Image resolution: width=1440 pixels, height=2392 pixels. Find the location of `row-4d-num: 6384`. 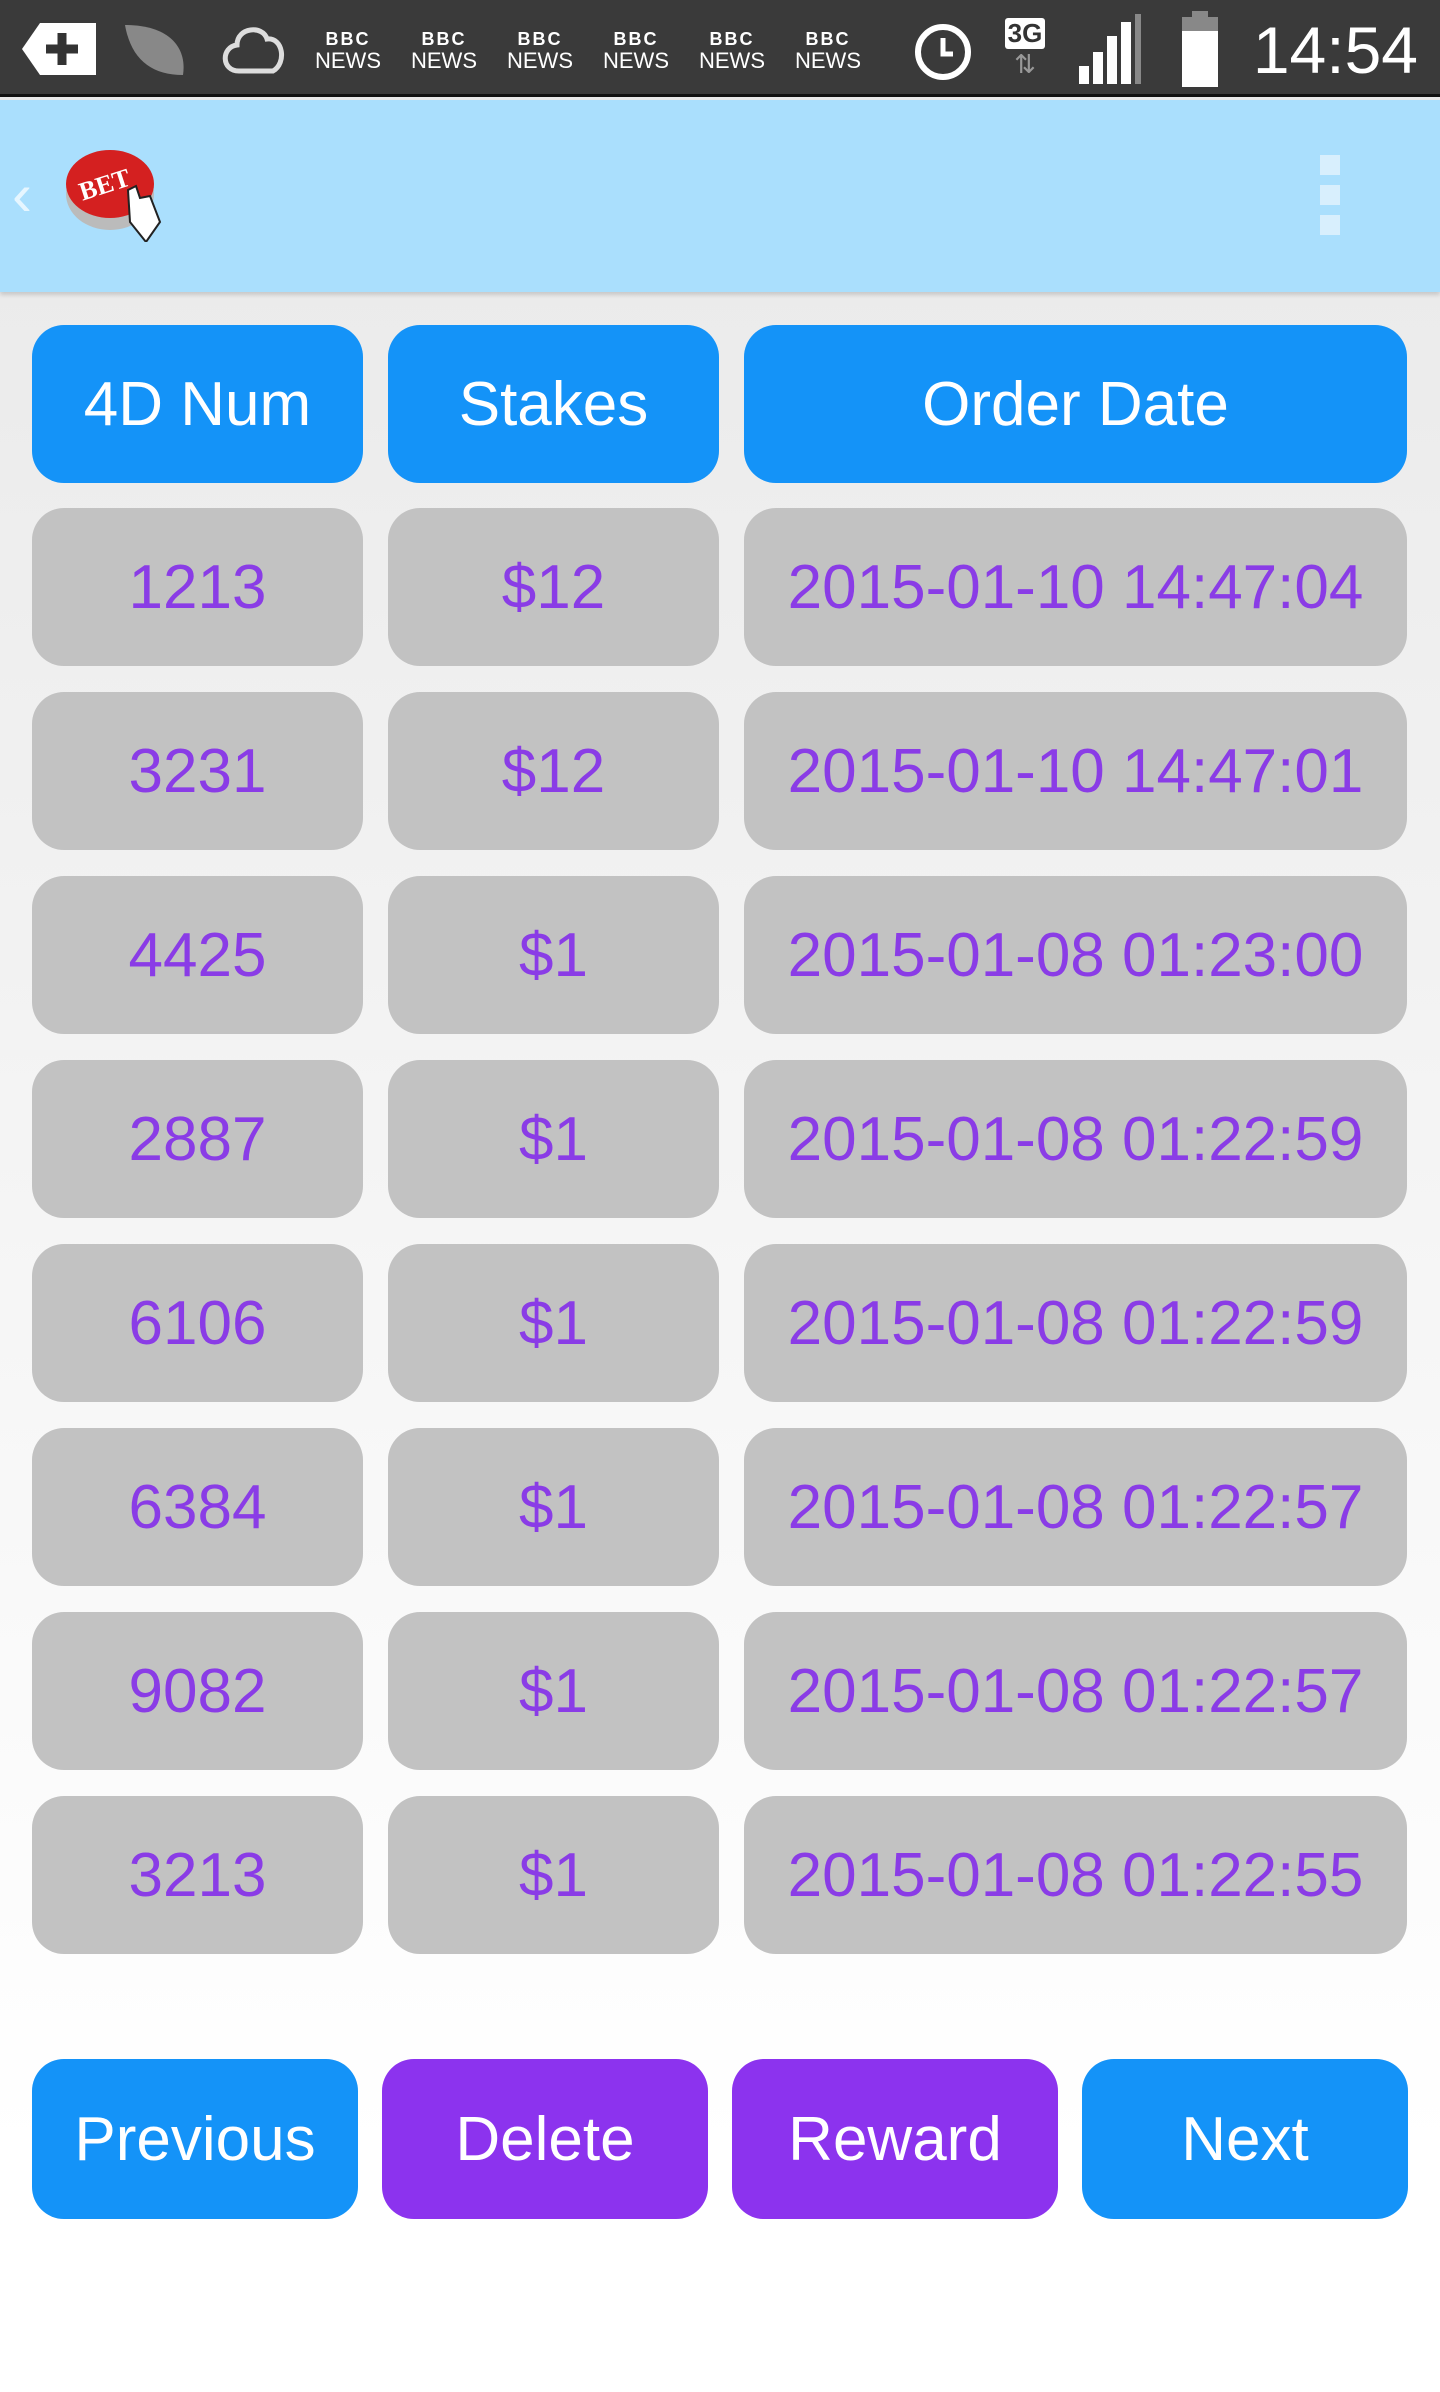

row-4d-num: 6384 is located at coordinates (197, 1507).